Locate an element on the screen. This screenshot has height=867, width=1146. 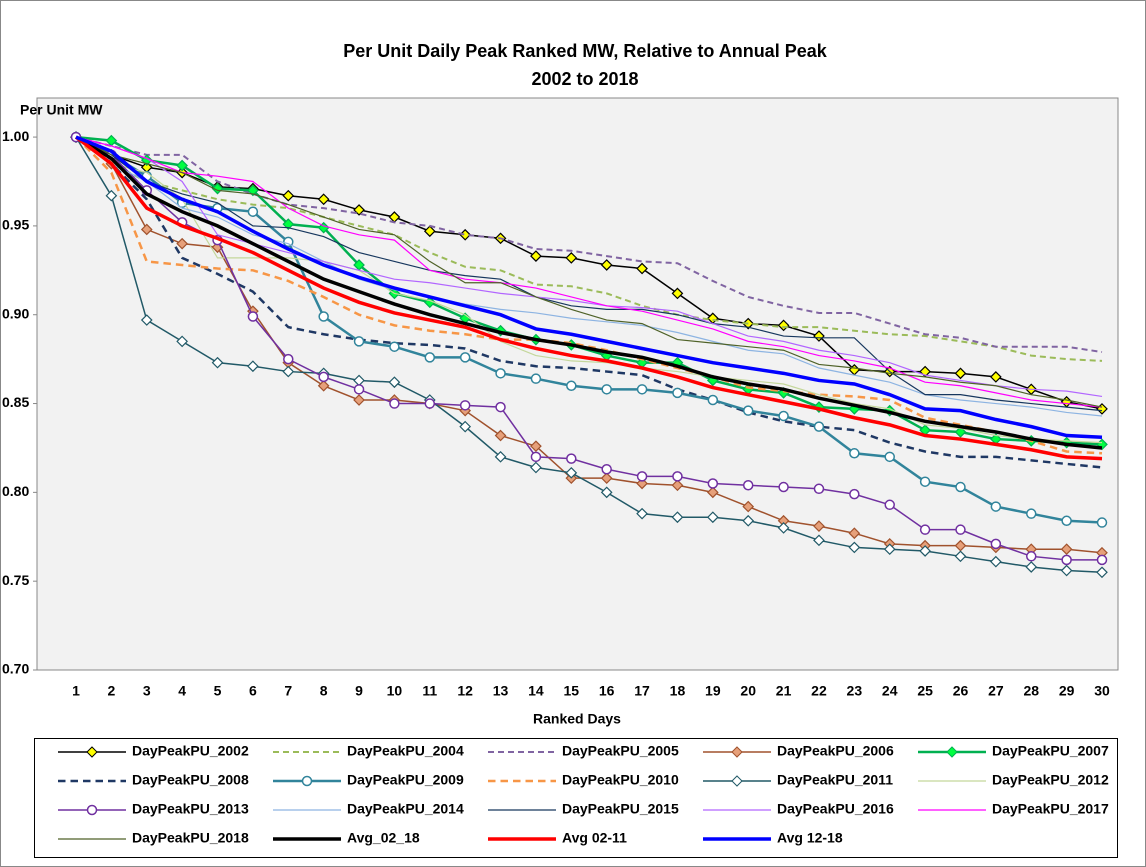
y-tick-label: 0.90 is located at coordinates (15, 313).